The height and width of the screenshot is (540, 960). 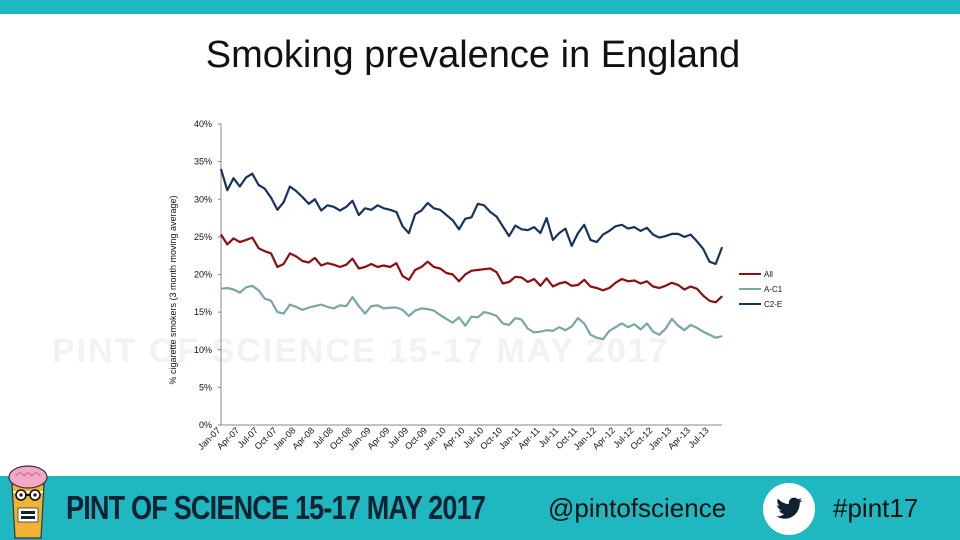 What do you see at coordinates (637, 508) in the screenshot?
I see `footer-handle: @pintofscience` at bounding box center [637, 508].